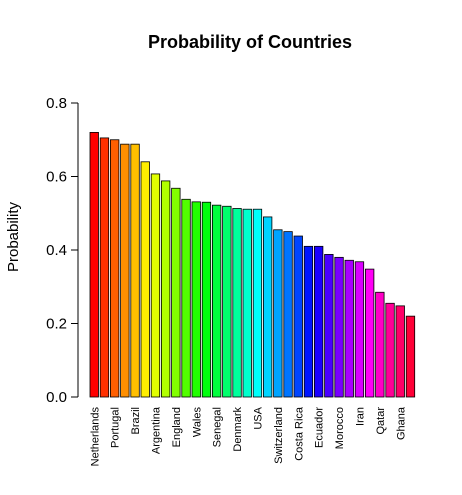 The height and width of the screenshot is (495, 462). Describe the element at coordinates (381, 421) in the screenshot. I see `x-tick-label: Qatar` at that location.